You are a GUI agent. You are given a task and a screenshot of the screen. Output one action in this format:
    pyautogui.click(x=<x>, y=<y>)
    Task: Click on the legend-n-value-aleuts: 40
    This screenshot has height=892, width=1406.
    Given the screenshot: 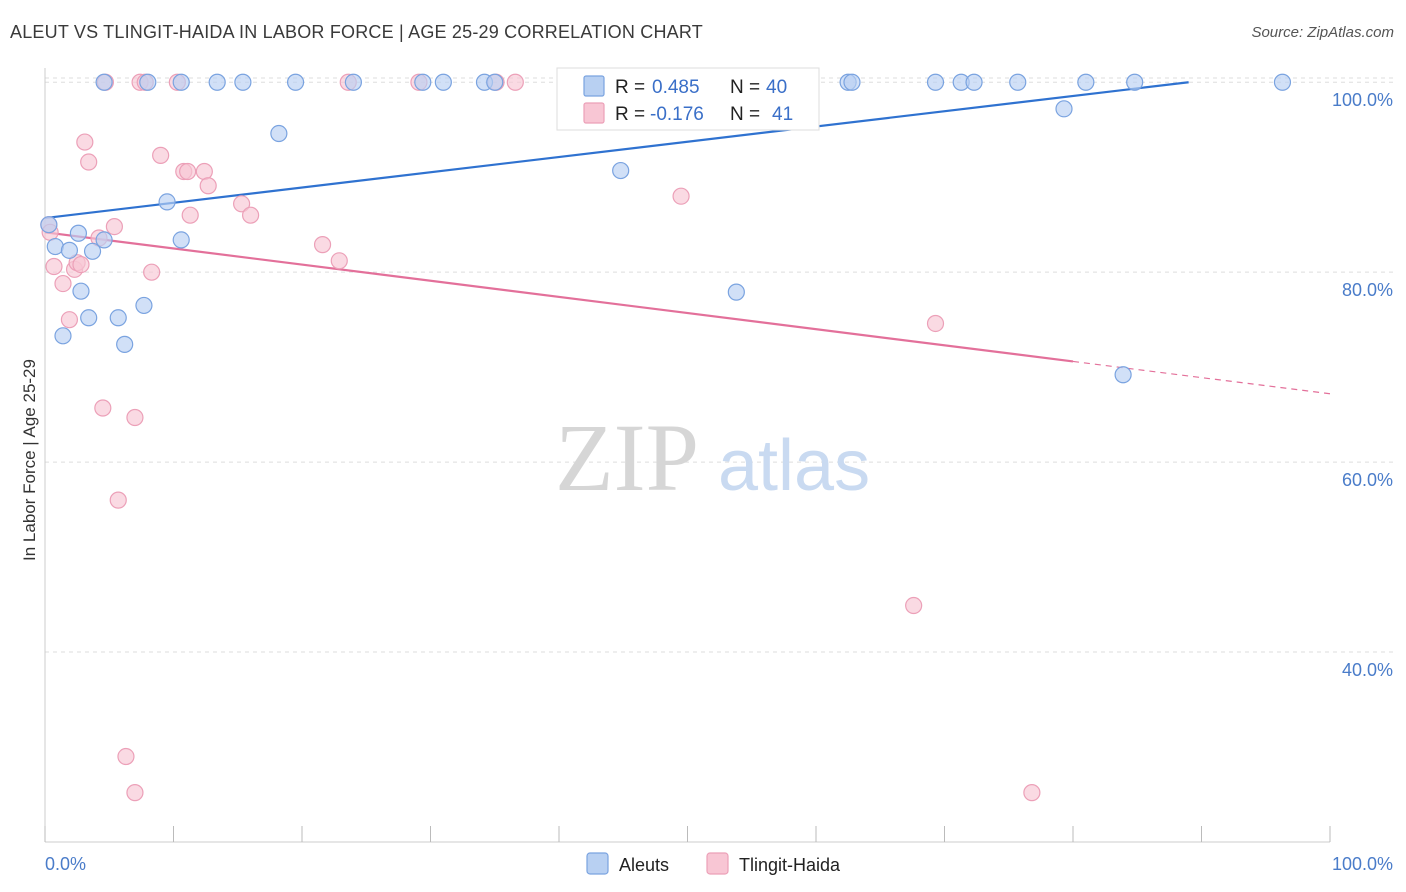 What is the action you would take?
    pyautogui.click(x=776, y=87)
    